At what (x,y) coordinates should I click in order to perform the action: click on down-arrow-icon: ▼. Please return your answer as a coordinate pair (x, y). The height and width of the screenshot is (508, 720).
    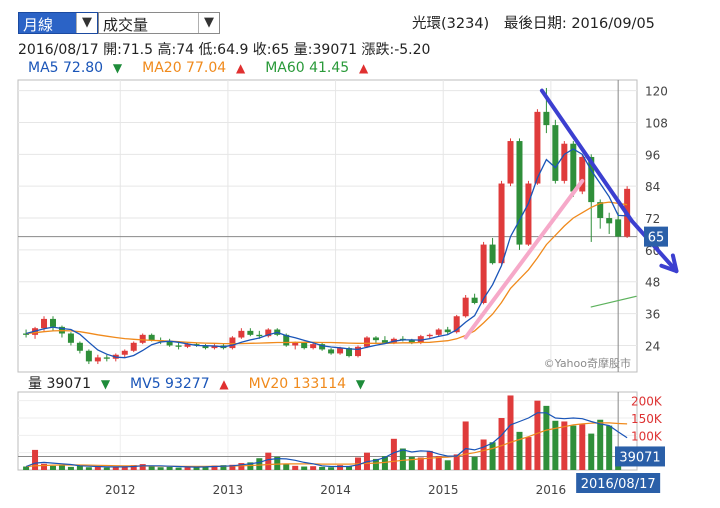
    Looking at the image, I should click on (116, 68).